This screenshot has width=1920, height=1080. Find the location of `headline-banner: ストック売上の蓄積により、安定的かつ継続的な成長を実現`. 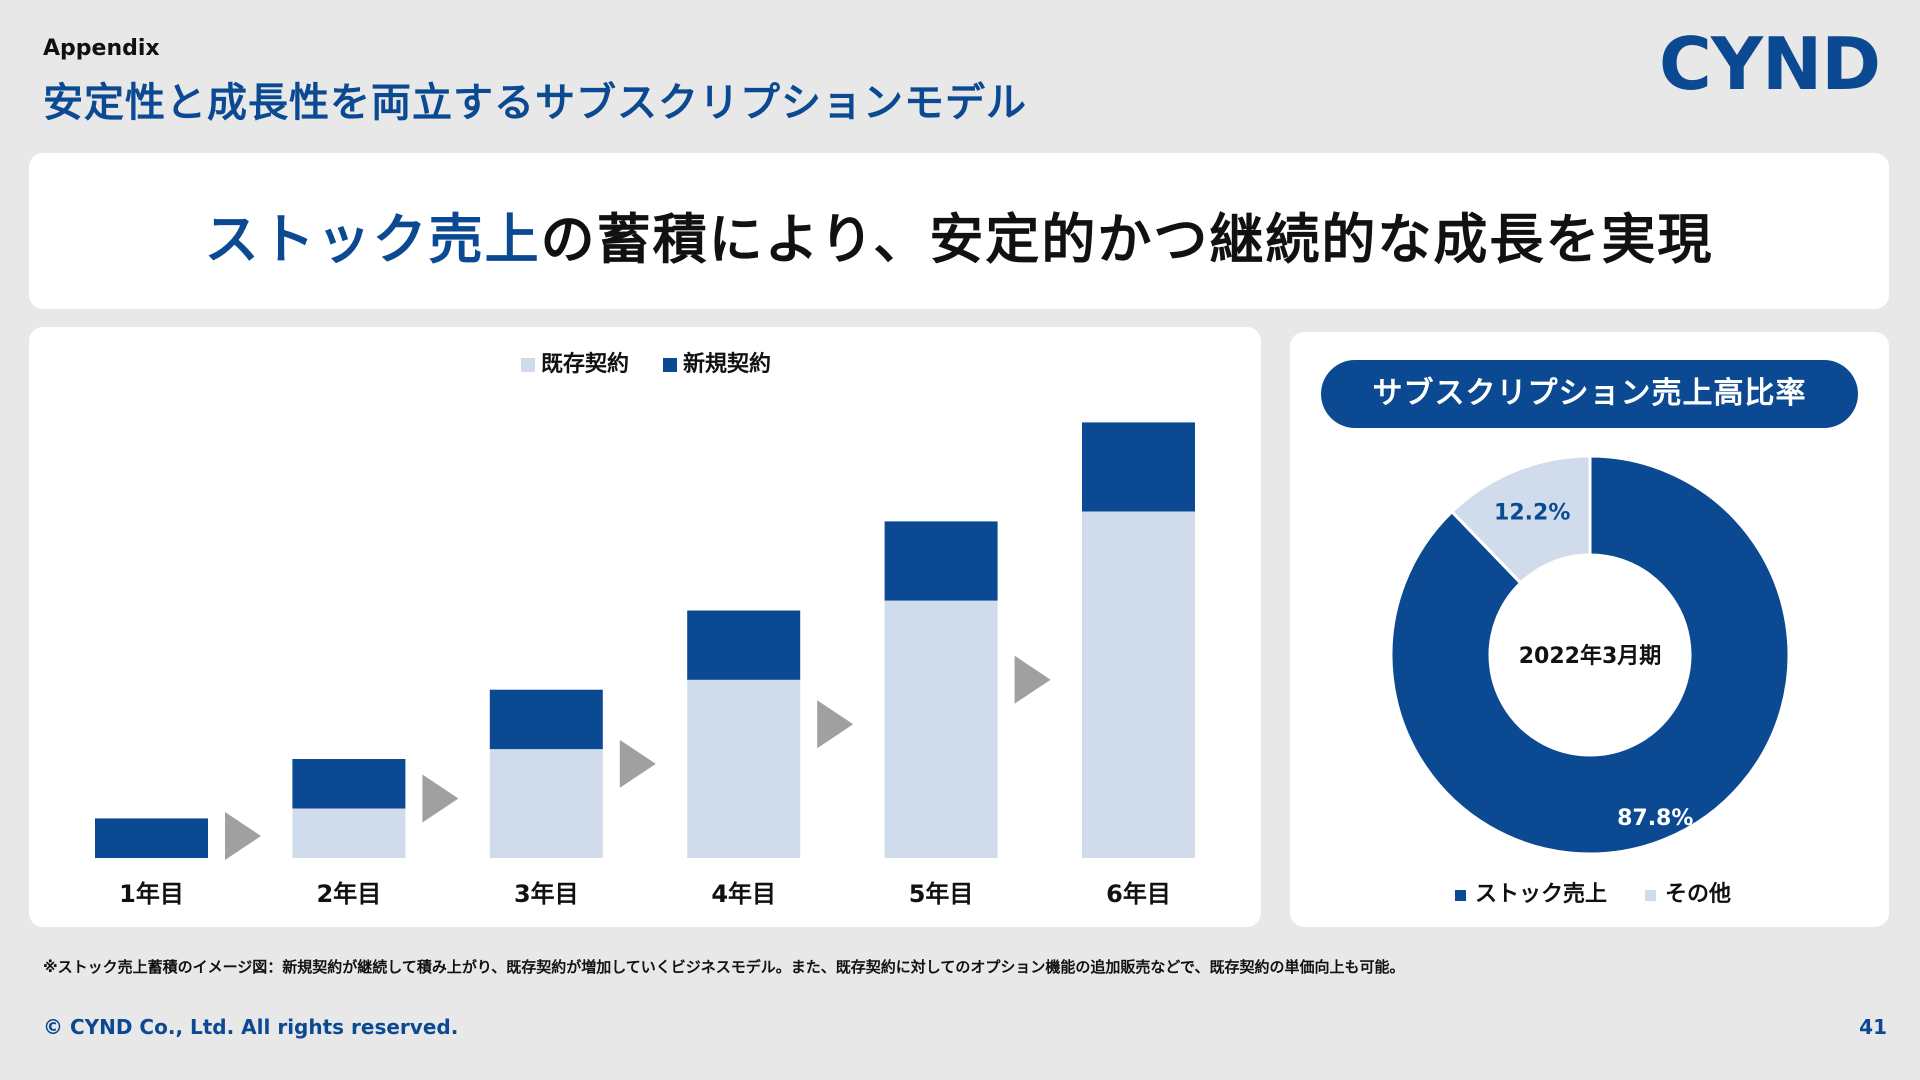

headline-banner: ストック売上の蓄積により、安定的かつ継続的な成長を実現 is located at coordinates (959, 231).